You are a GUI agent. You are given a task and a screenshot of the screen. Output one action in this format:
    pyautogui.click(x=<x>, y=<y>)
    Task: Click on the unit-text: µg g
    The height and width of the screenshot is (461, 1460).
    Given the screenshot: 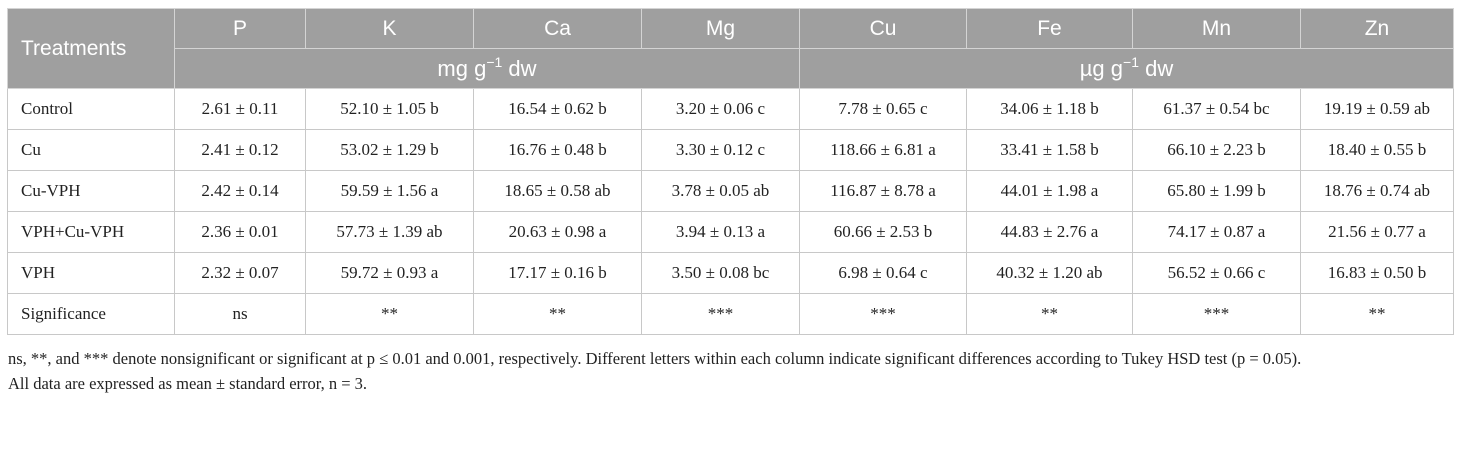 What is the action you would take?
    pyautogui.click(x=1101, y=68)
    